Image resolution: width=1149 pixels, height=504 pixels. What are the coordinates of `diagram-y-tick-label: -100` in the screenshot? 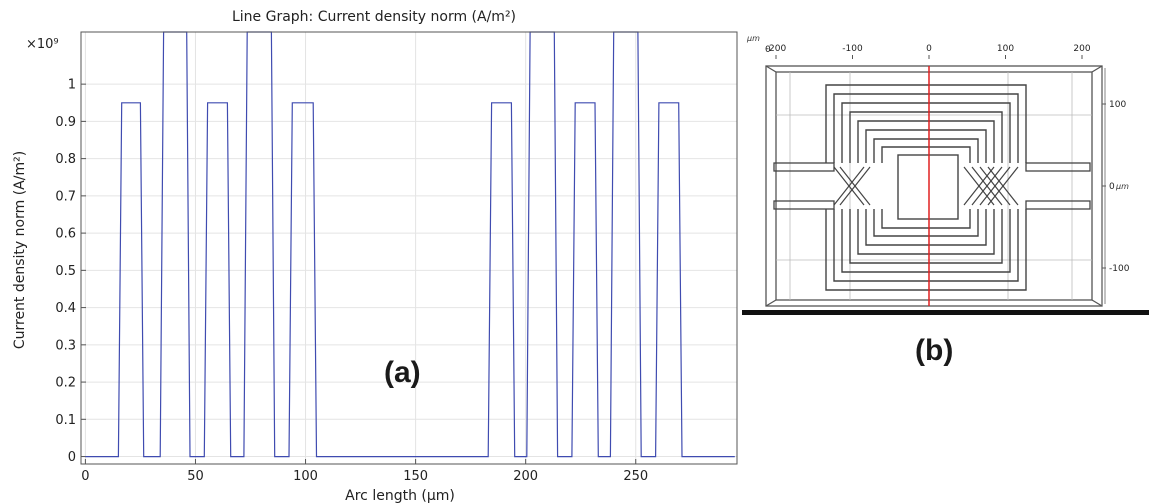 It's located at (1119, 269).